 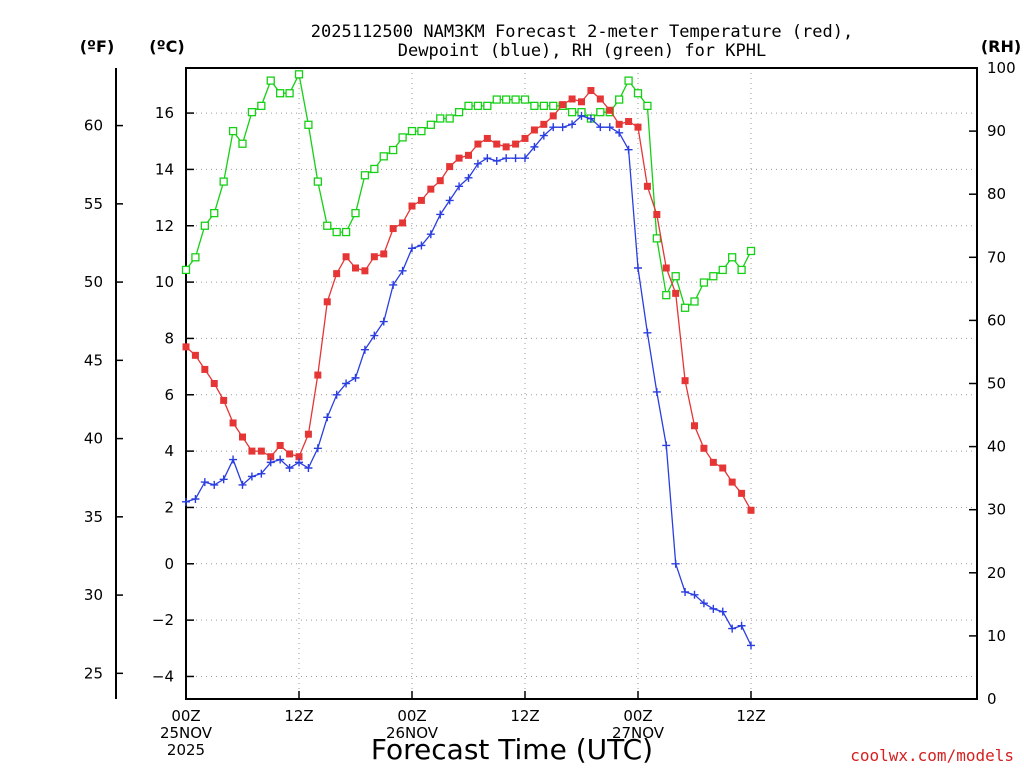 I want to click on credit-text: coolwx.com/models, so click(x=932, y=755).